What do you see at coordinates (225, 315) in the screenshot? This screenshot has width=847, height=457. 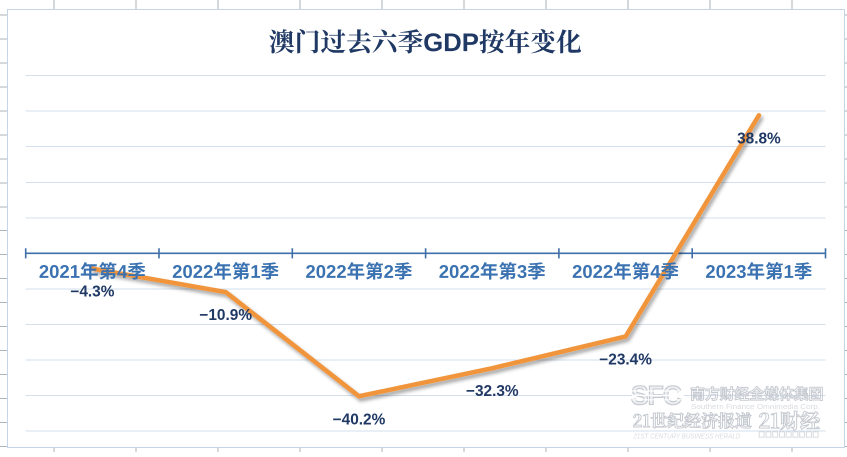 I see `svg-text: −10.9%` at bounding box center [225, 315].